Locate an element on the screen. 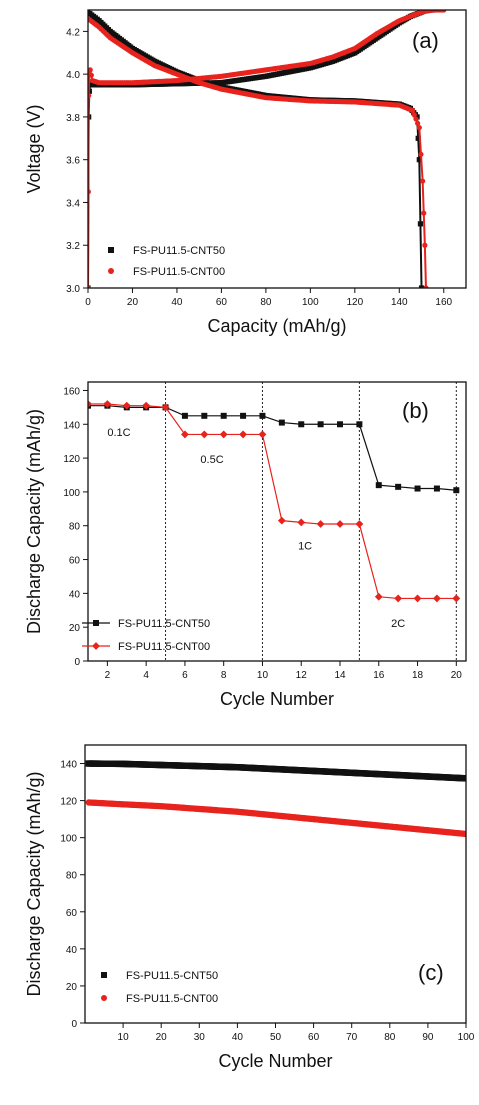 This screenshot has width=479, height=1105. x-tick-label: 140 is located at coordinates (399, 302).